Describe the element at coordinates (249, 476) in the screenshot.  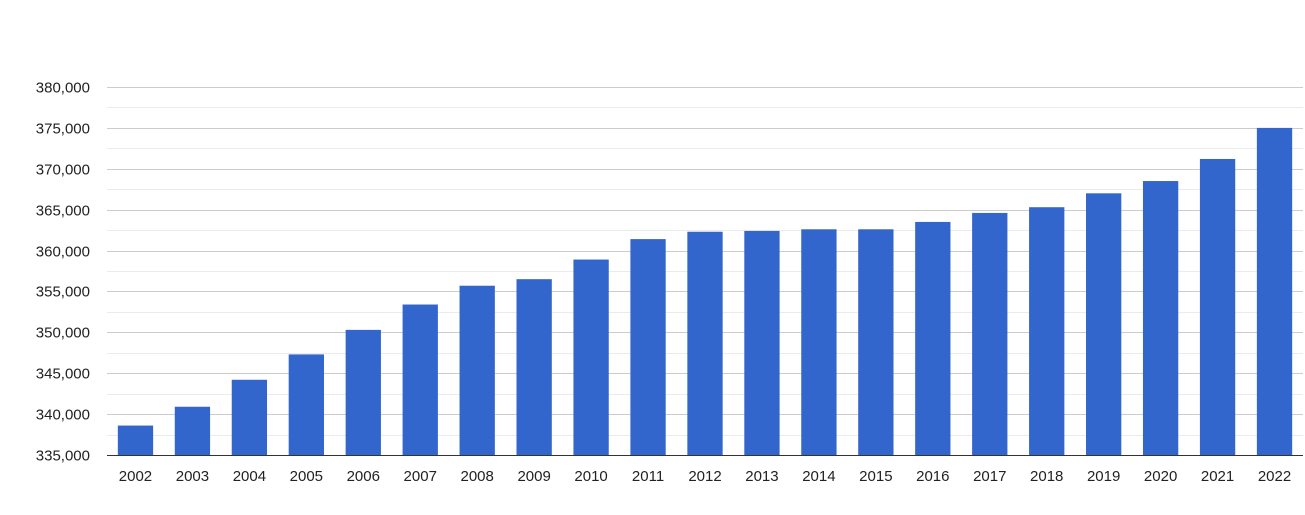
I see `x-tick-label: 2004` at that location.